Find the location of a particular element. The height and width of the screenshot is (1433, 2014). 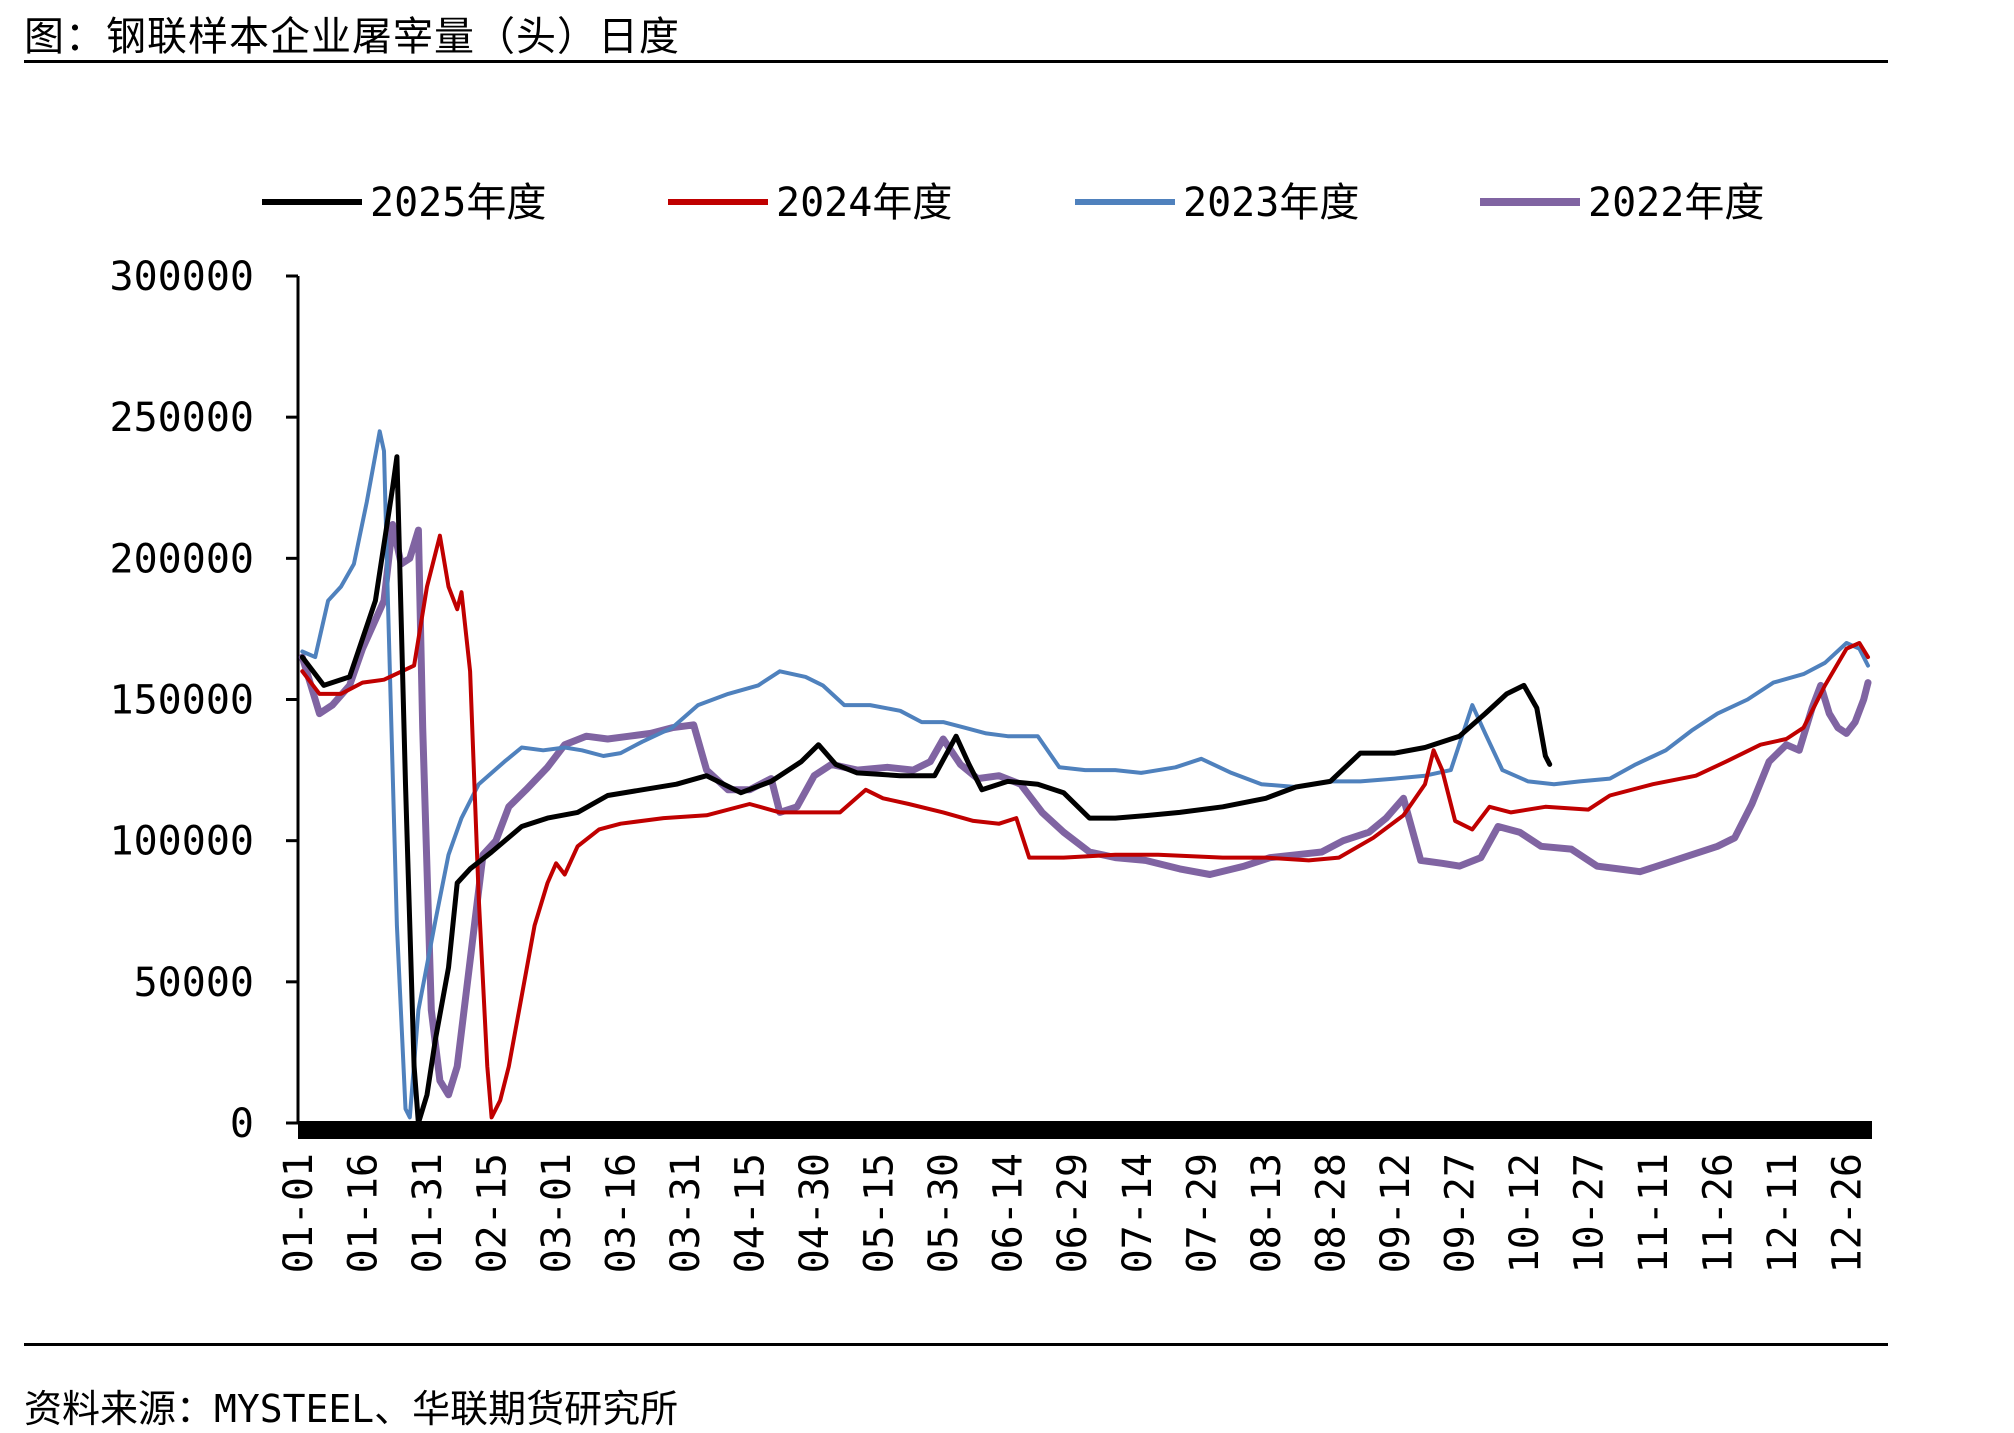

x-tick-label: 12-26 is located at coordinates (1847, 1213).